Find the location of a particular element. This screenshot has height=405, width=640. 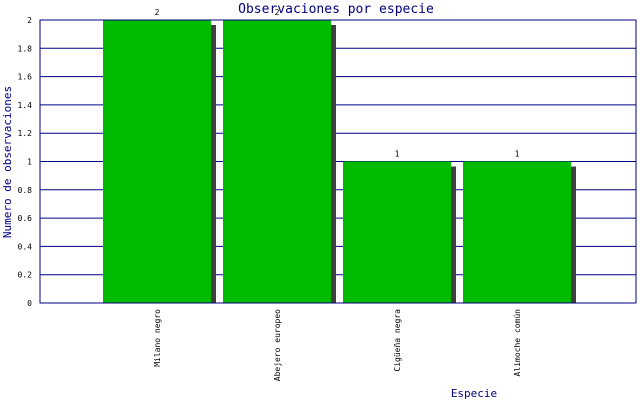

y-tick-label: 0.2 is located at coordinates (25, 275).